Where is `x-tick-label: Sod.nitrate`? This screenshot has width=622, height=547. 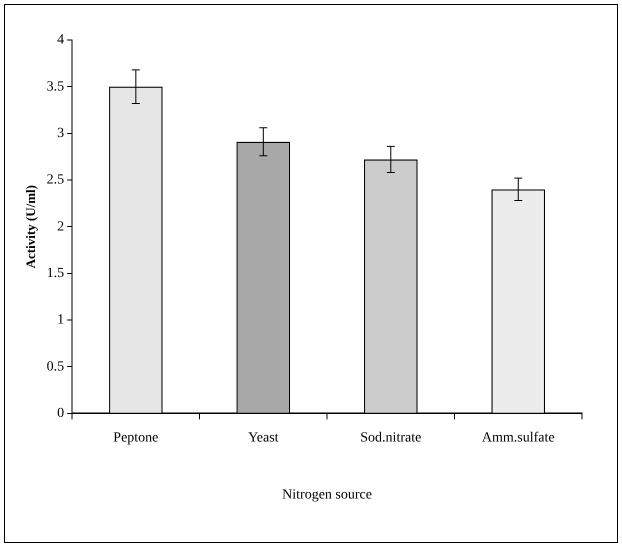 x-tick-label: Sod.nitrate is located at coordinates (391, 438).